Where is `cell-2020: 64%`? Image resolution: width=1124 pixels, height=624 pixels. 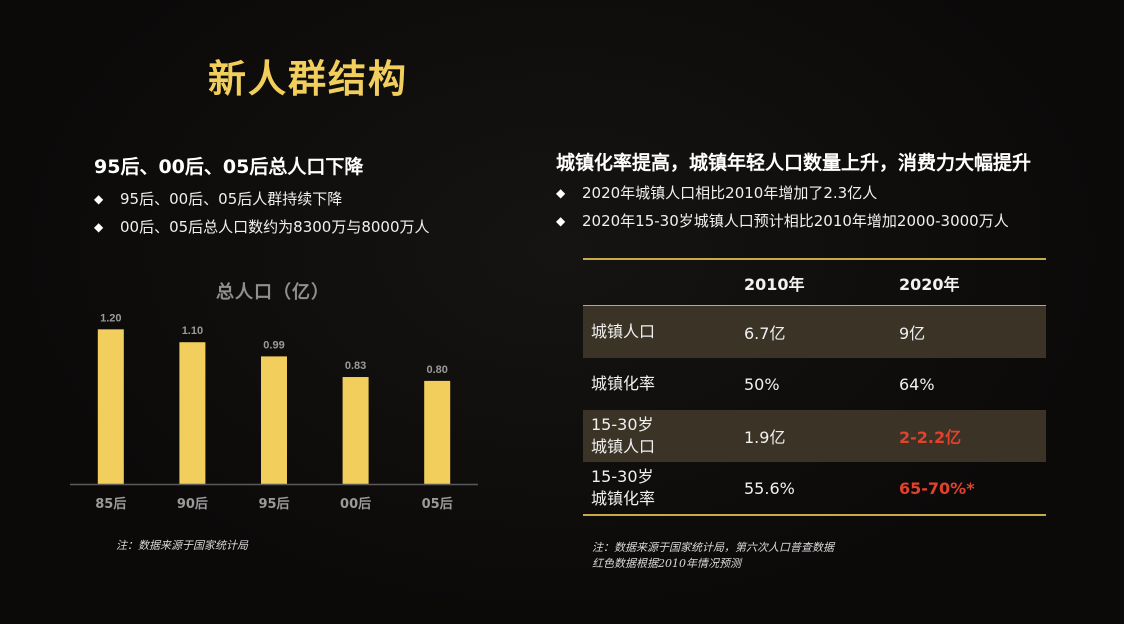
cell-2020: 64% is located at coordinates (917, 384).